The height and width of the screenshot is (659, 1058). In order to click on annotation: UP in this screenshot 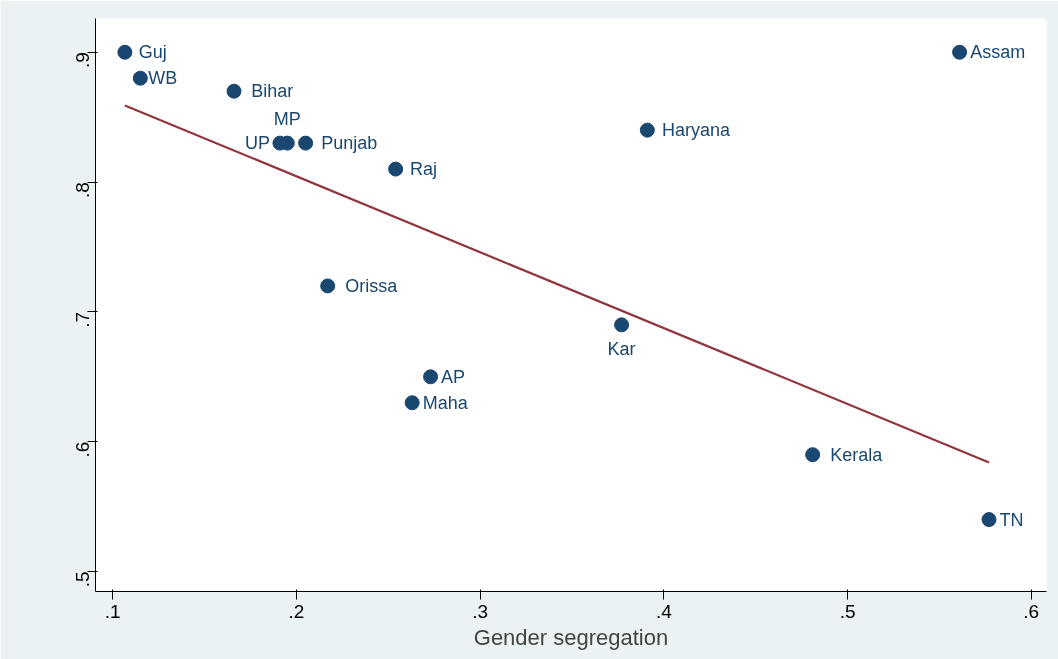, I will do `click(257, 143)`.